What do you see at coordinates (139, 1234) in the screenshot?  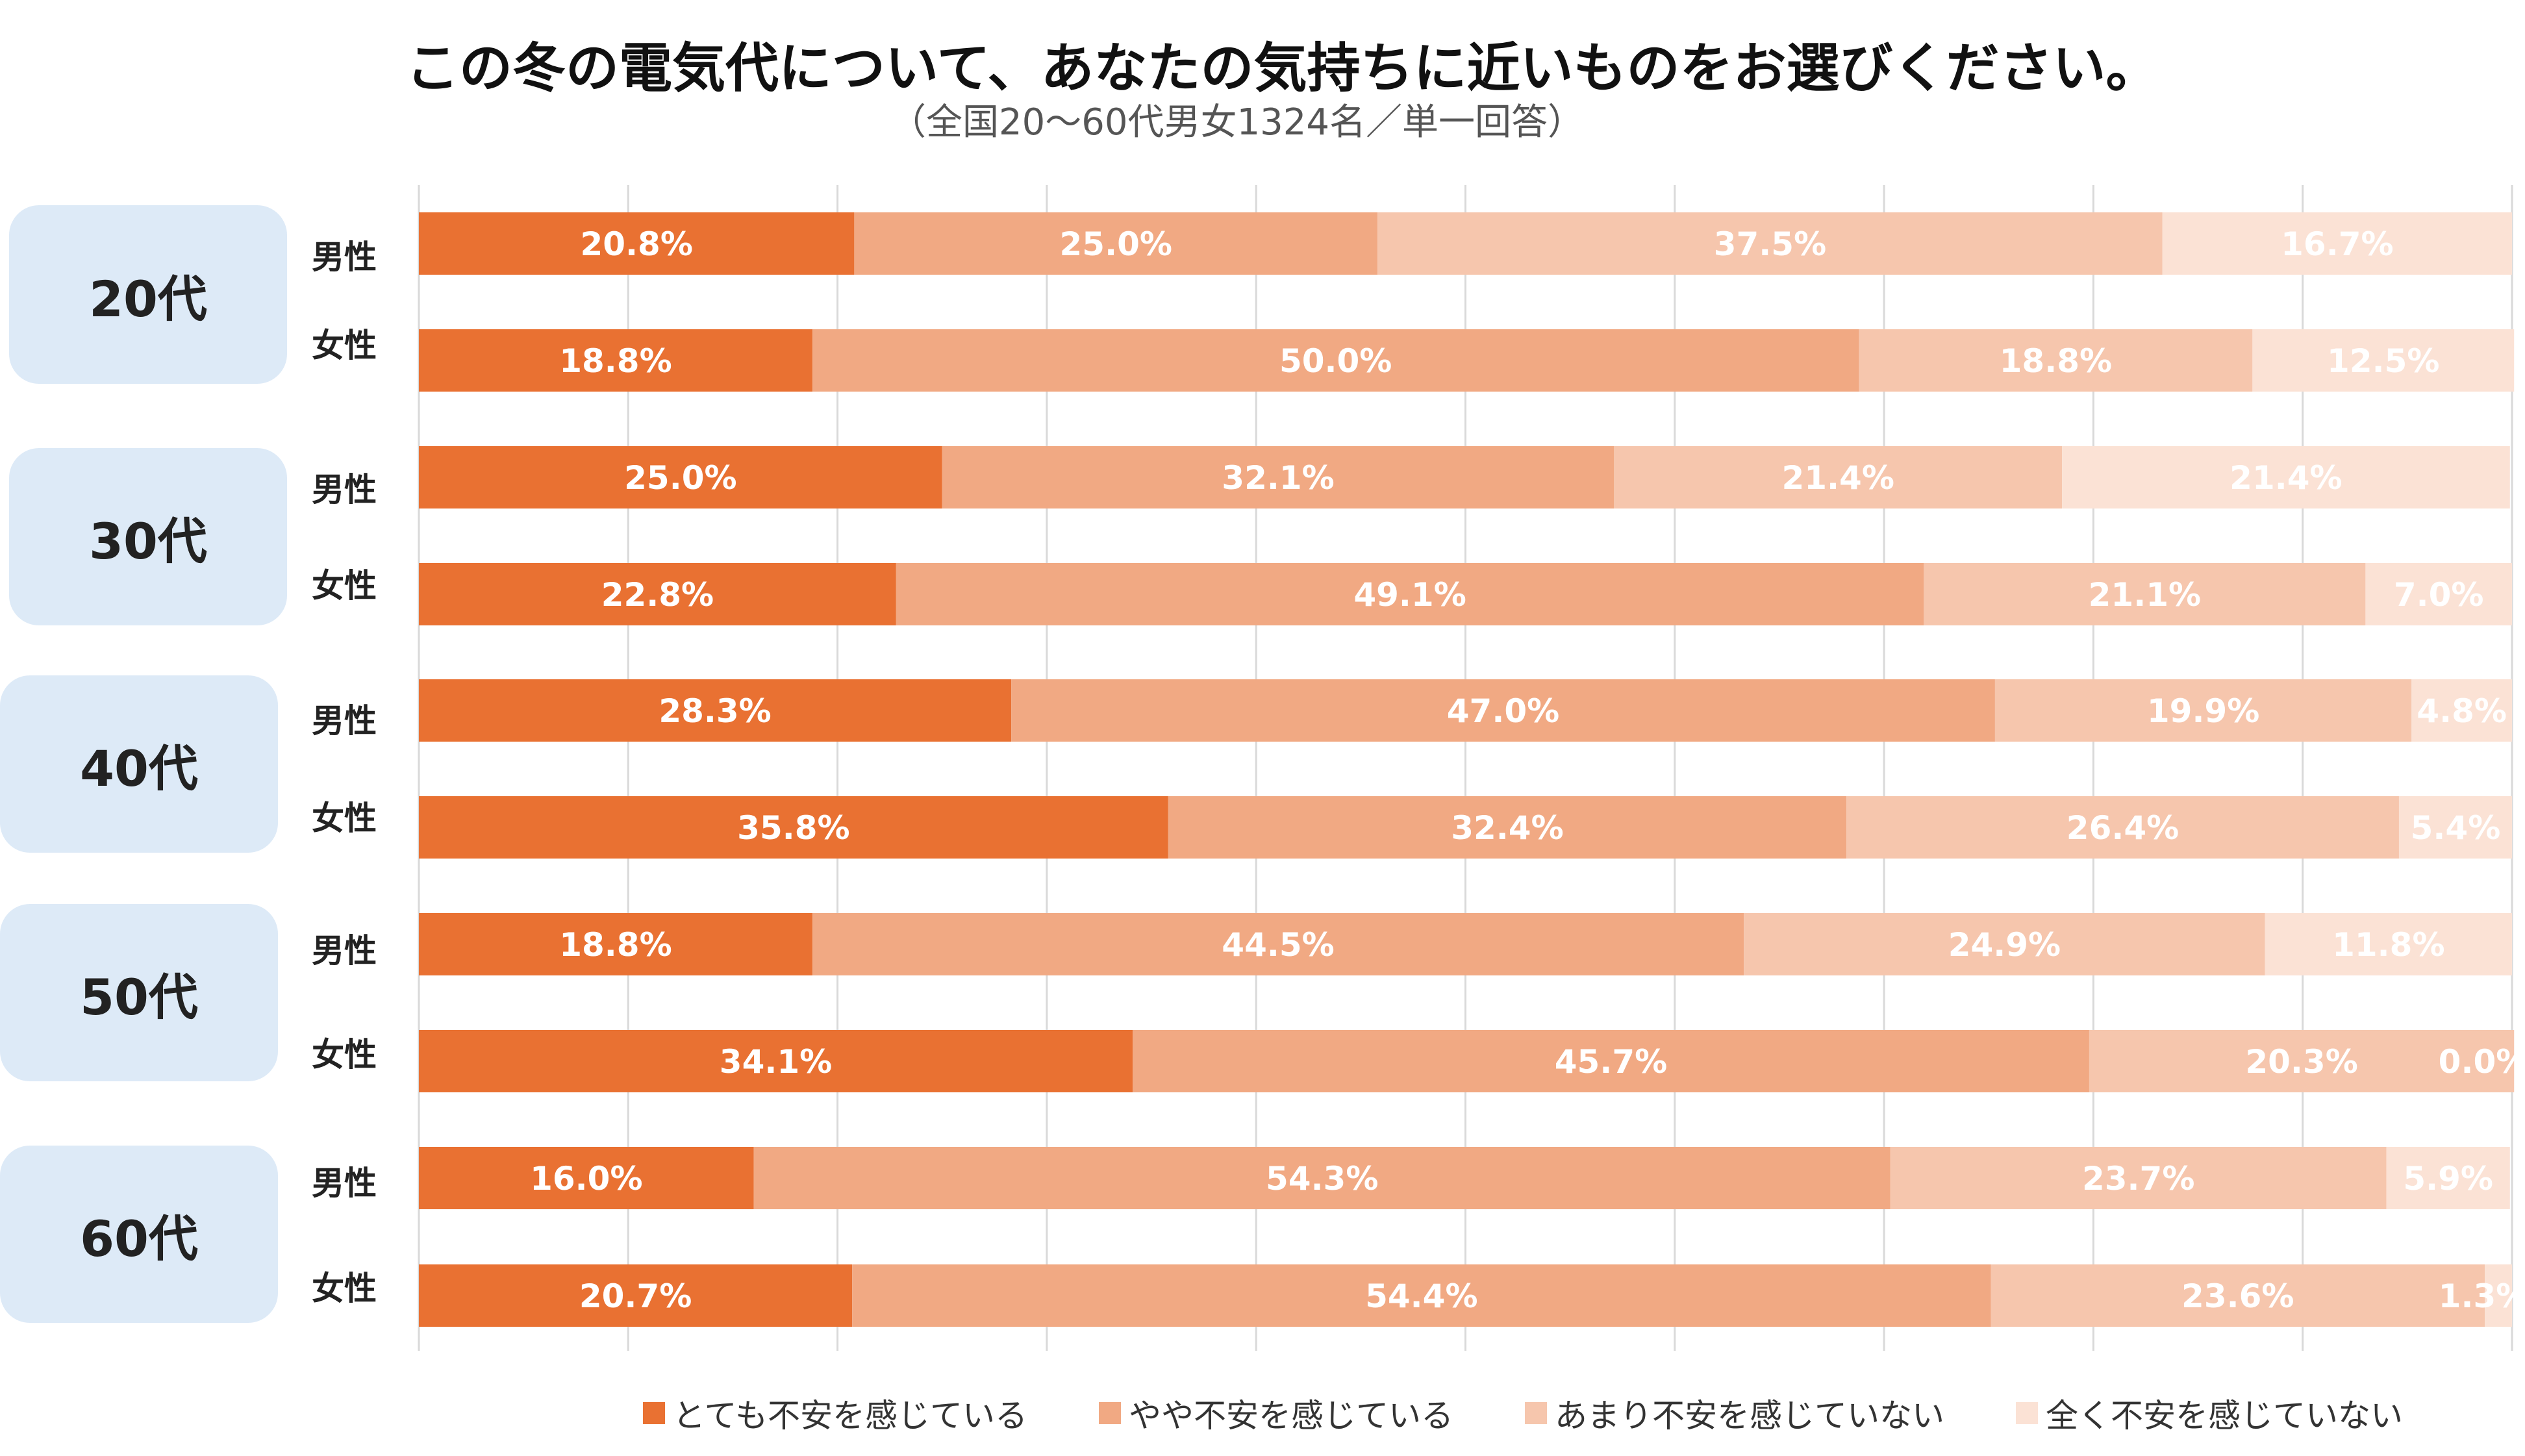 I see `age-group-label: 60代` at bounding box center [139, 1234].